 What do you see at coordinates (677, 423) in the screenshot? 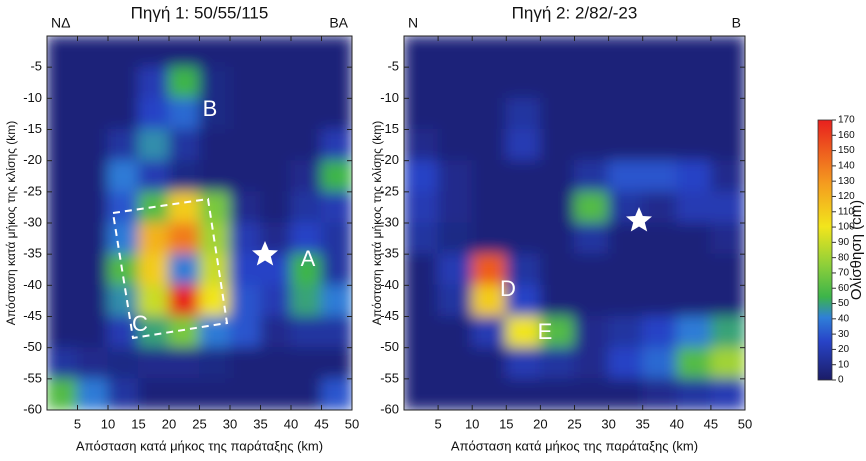
I see `x-tick-label: 40` at bounding box center [677, 423].